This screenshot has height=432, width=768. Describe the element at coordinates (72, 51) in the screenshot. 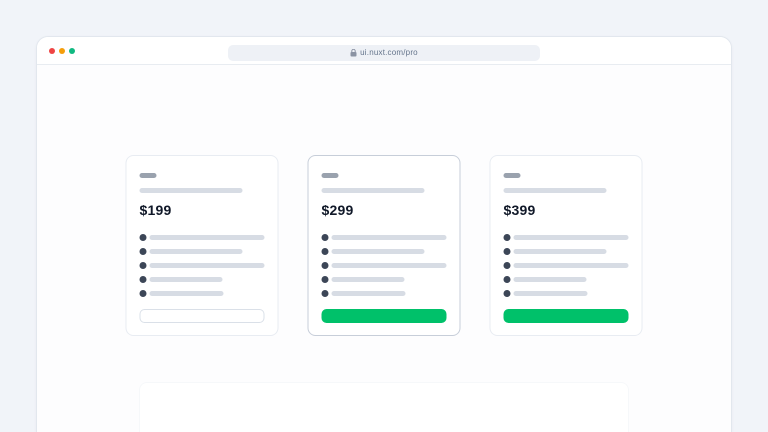

I see `fullscreen-button` at that location.